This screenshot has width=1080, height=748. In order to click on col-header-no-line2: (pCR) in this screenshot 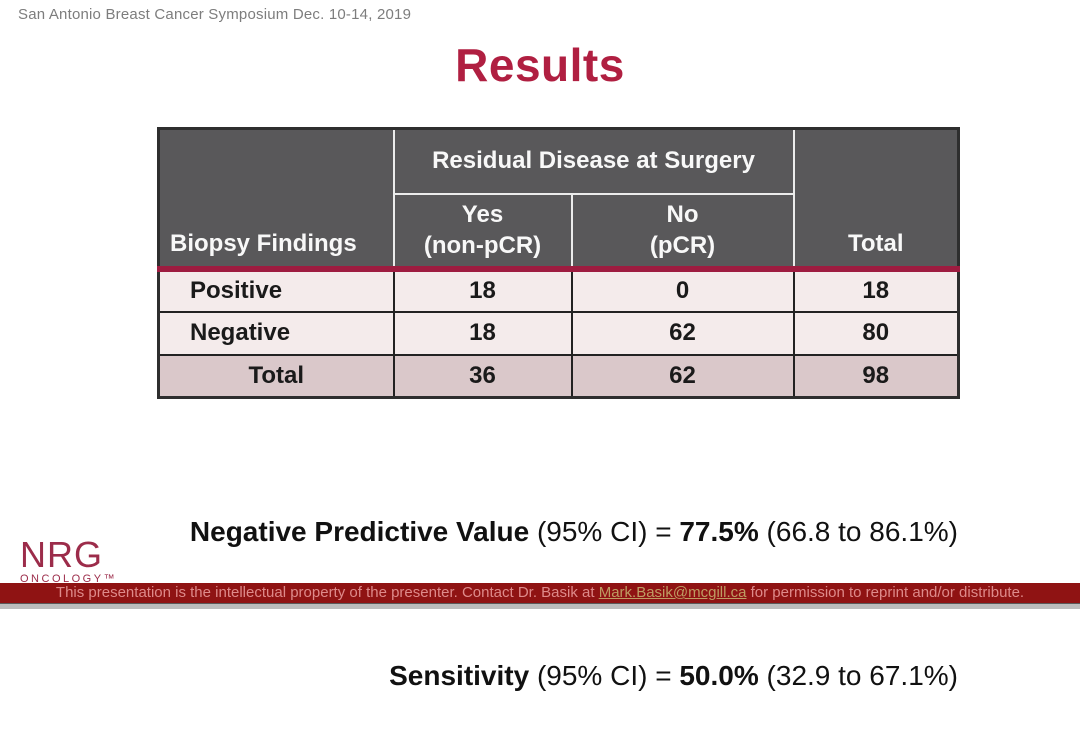, I will do `click(682, 245)`.